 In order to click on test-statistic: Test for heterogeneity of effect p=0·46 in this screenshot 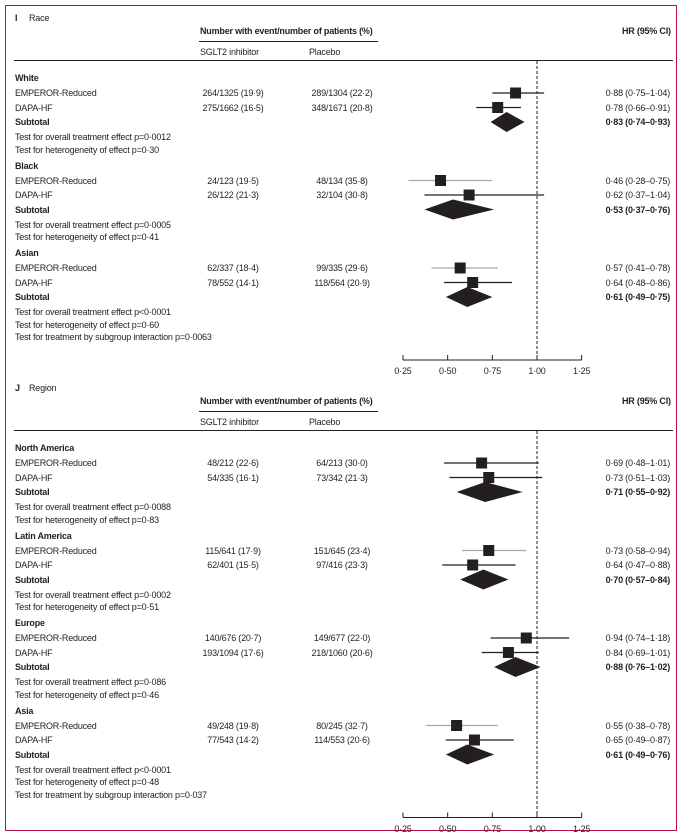, I will do `click(87, 694)`.